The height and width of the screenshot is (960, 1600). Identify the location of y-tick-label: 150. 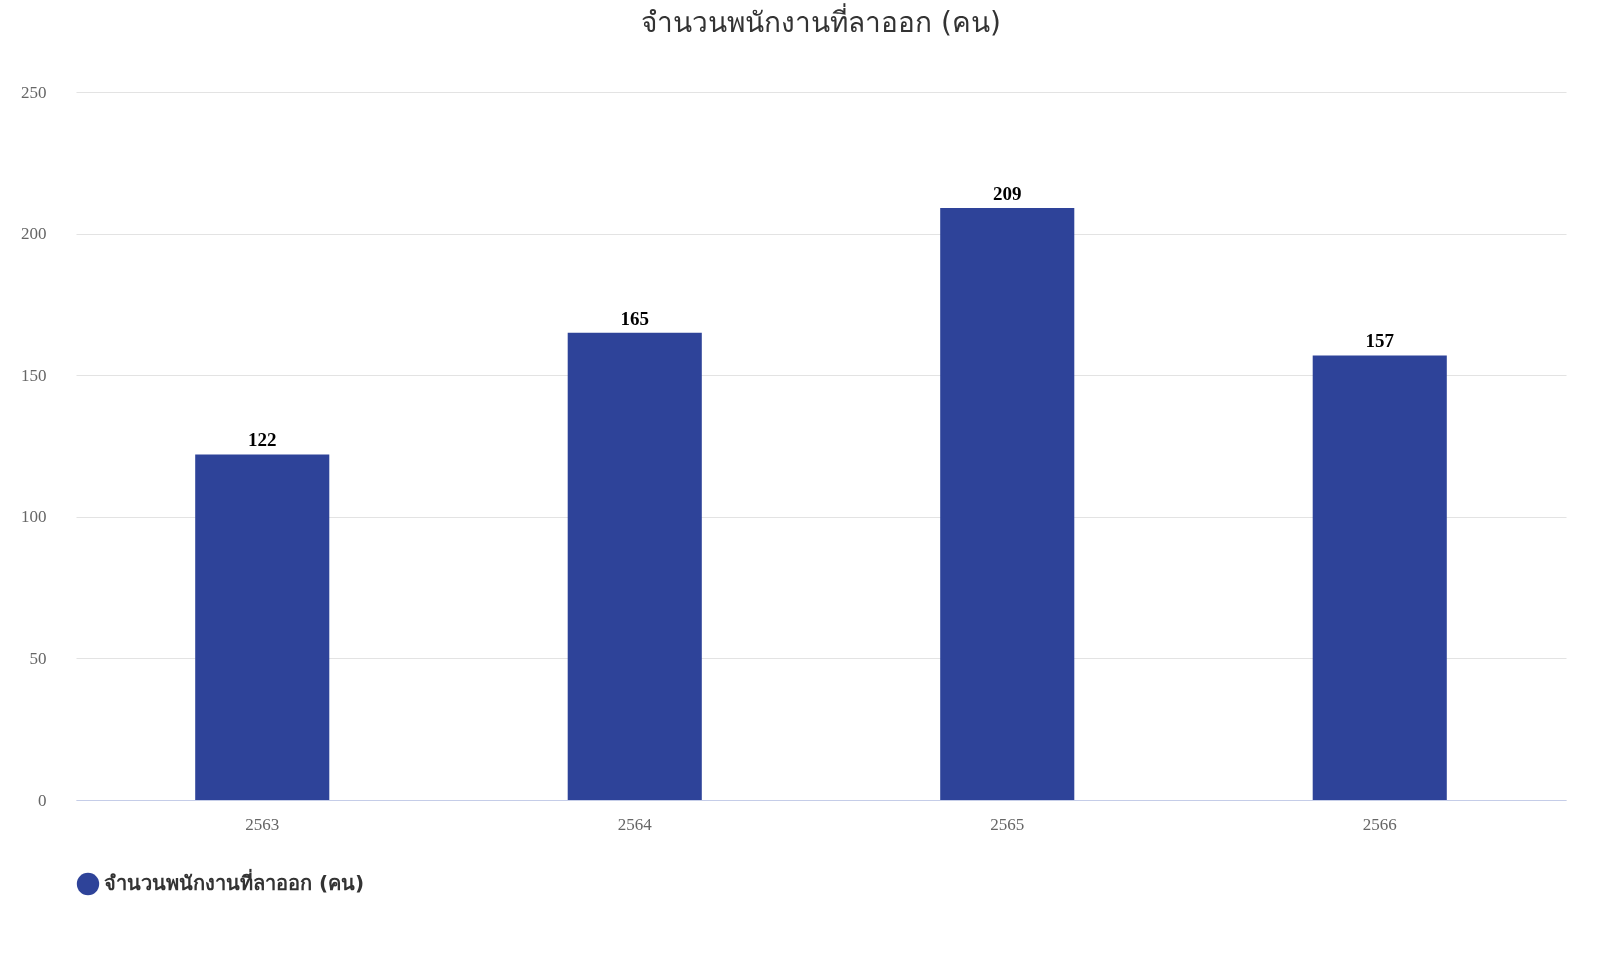
(34, 375).